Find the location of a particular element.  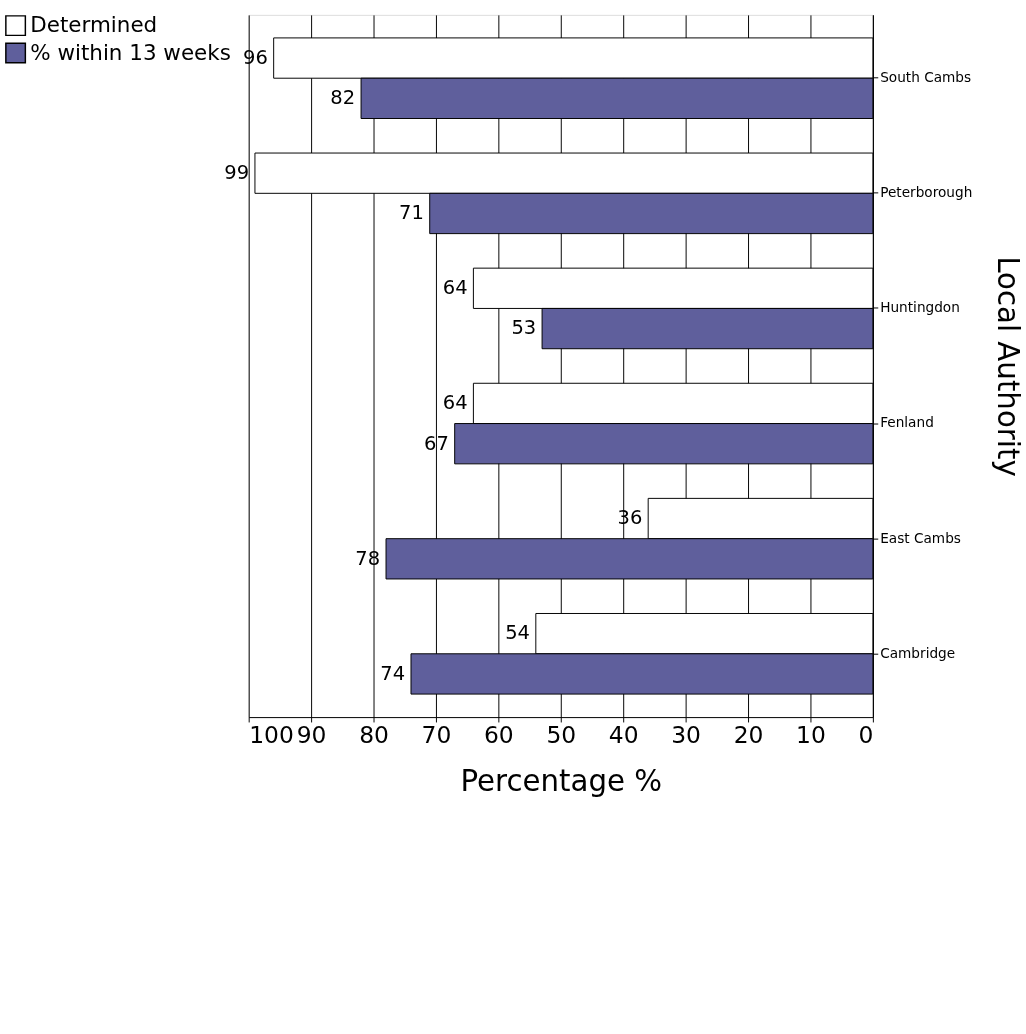

data-label: 99 is located at coordinates (237, 173).